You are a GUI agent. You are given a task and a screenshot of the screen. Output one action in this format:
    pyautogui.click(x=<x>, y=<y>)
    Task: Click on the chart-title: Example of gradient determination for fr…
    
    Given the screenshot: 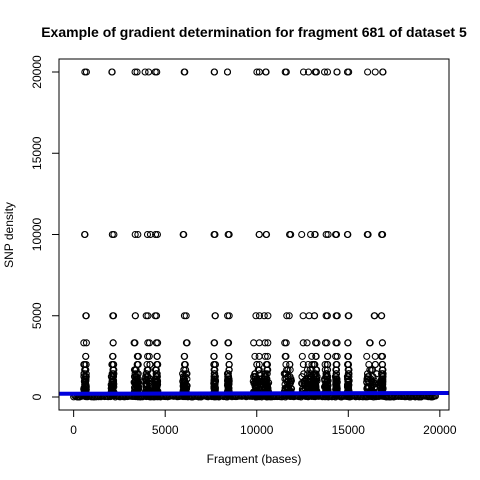 What is the action you would take?
    pyautogui.click(x=254, y=32)
    